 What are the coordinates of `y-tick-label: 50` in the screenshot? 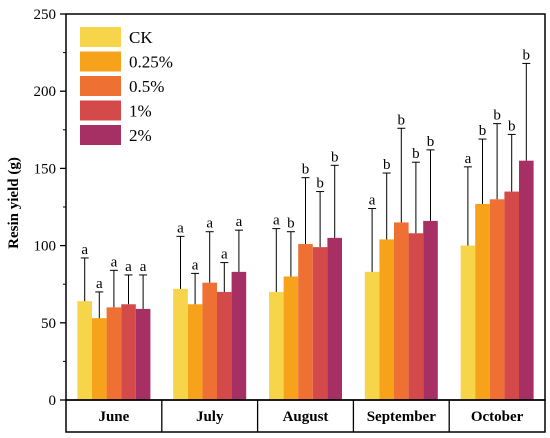 It's located at (48, 324).